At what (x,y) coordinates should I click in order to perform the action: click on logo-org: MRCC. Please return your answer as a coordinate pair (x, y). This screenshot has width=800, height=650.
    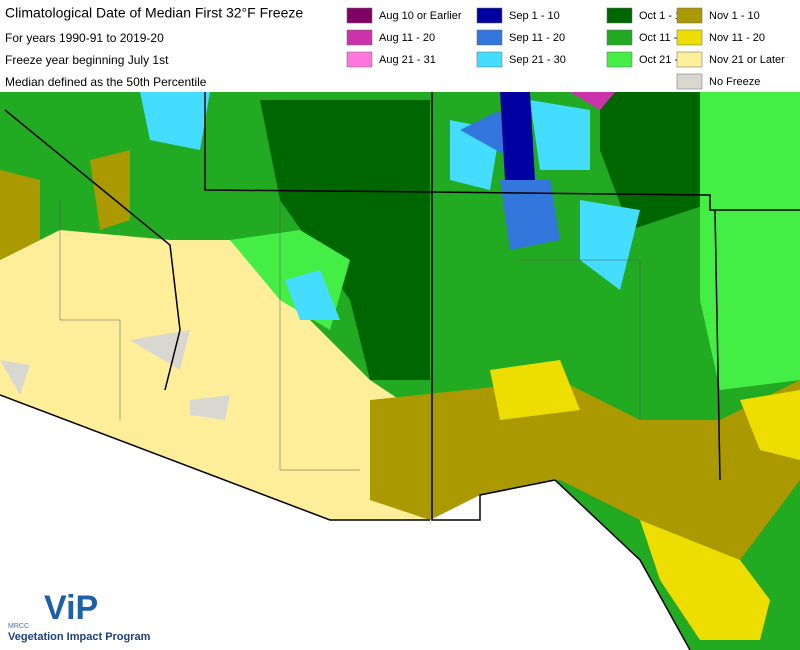
    Looking at the image, I should click on (18, 626).